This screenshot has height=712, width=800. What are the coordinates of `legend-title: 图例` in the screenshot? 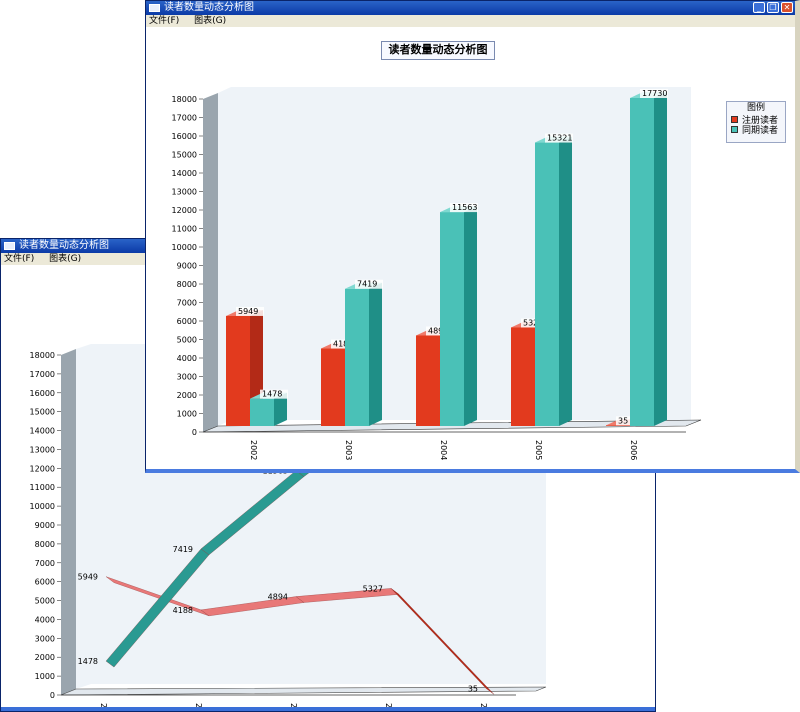 It's located at (755, 108).